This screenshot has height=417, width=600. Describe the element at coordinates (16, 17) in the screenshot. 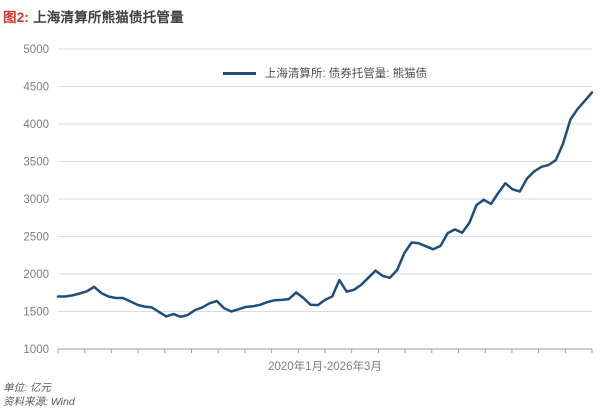

I see `figure-number: 图2:` at that location.